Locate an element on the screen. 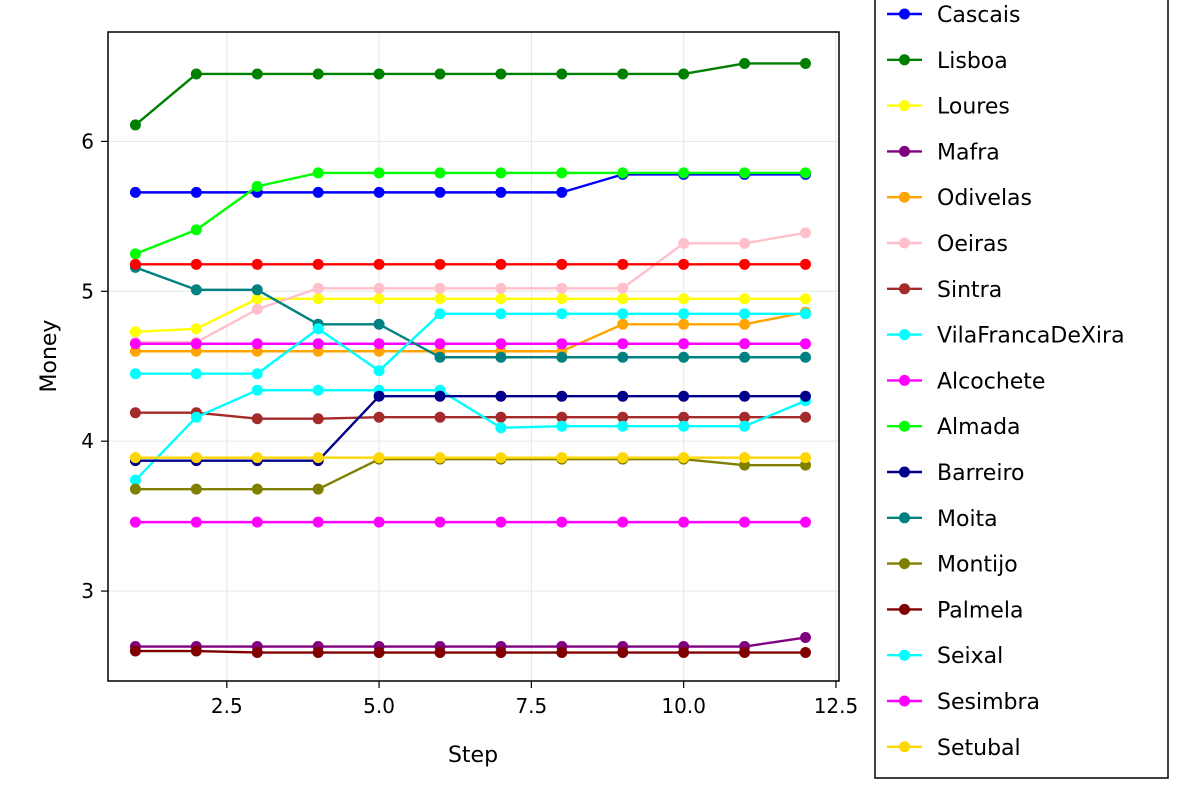 The image size is (1200, 805). legend-label: Odivelas is located at coordinates (984, 198).